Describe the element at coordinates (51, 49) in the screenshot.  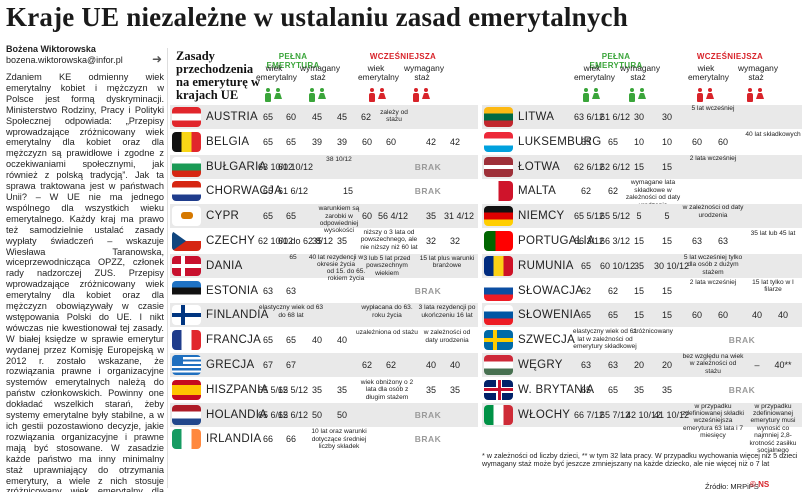
I see `author-name: Bożena Wiktorowska` at that location.